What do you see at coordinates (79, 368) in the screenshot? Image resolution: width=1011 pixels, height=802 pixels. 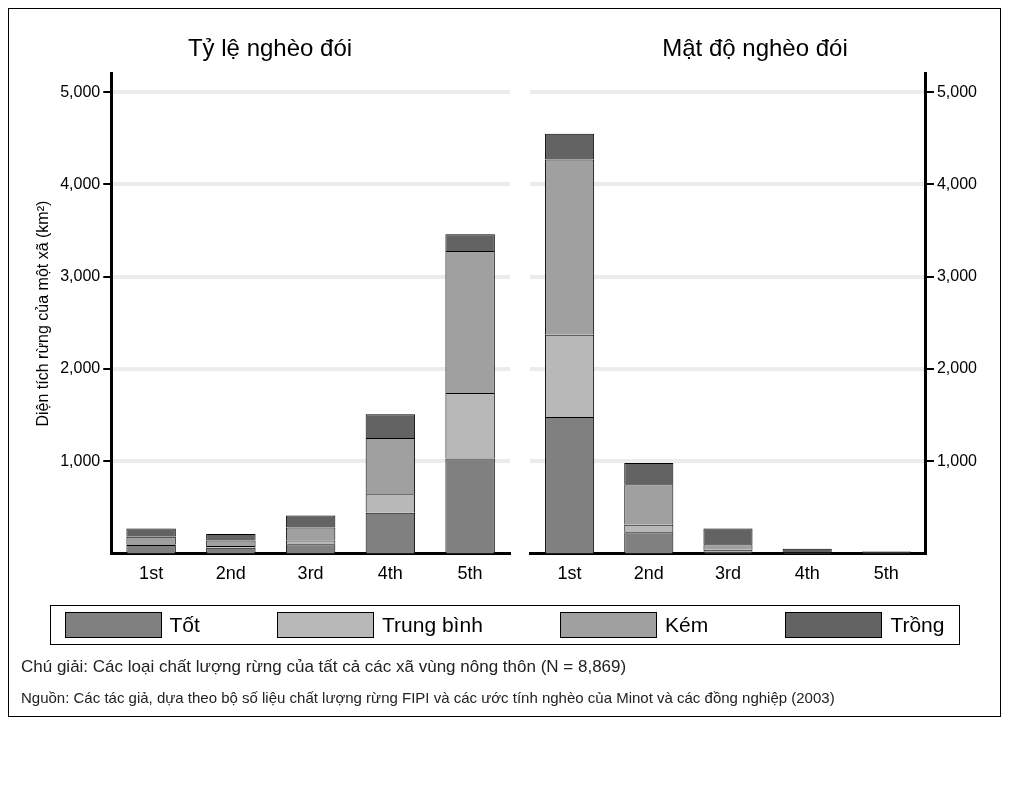 I see `y-tick-label: 2,000` at bounding box center [79, 368].